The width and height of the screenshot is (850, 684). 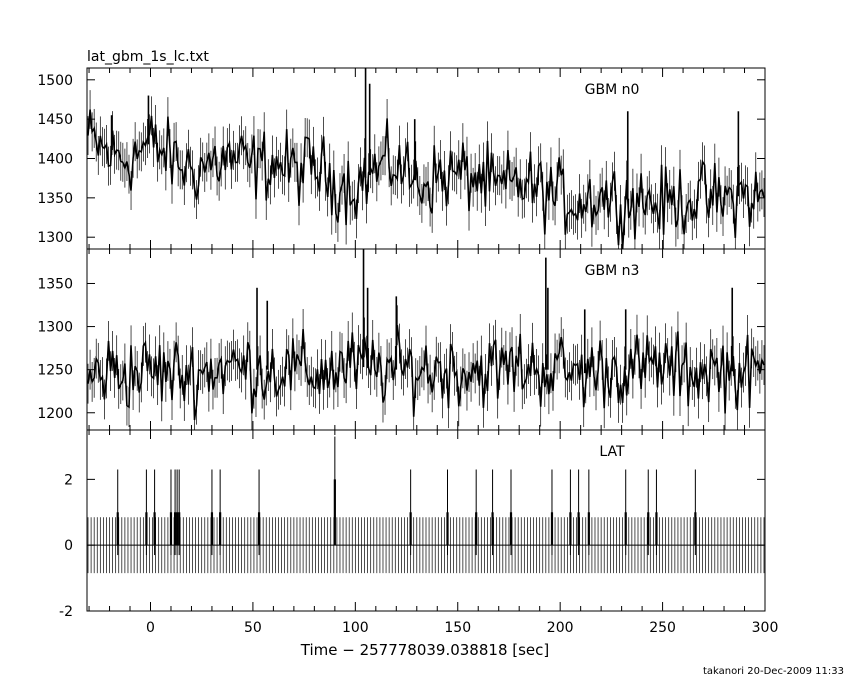 I want to click on y-tick-label: 1450, so click(x=55, y=120).